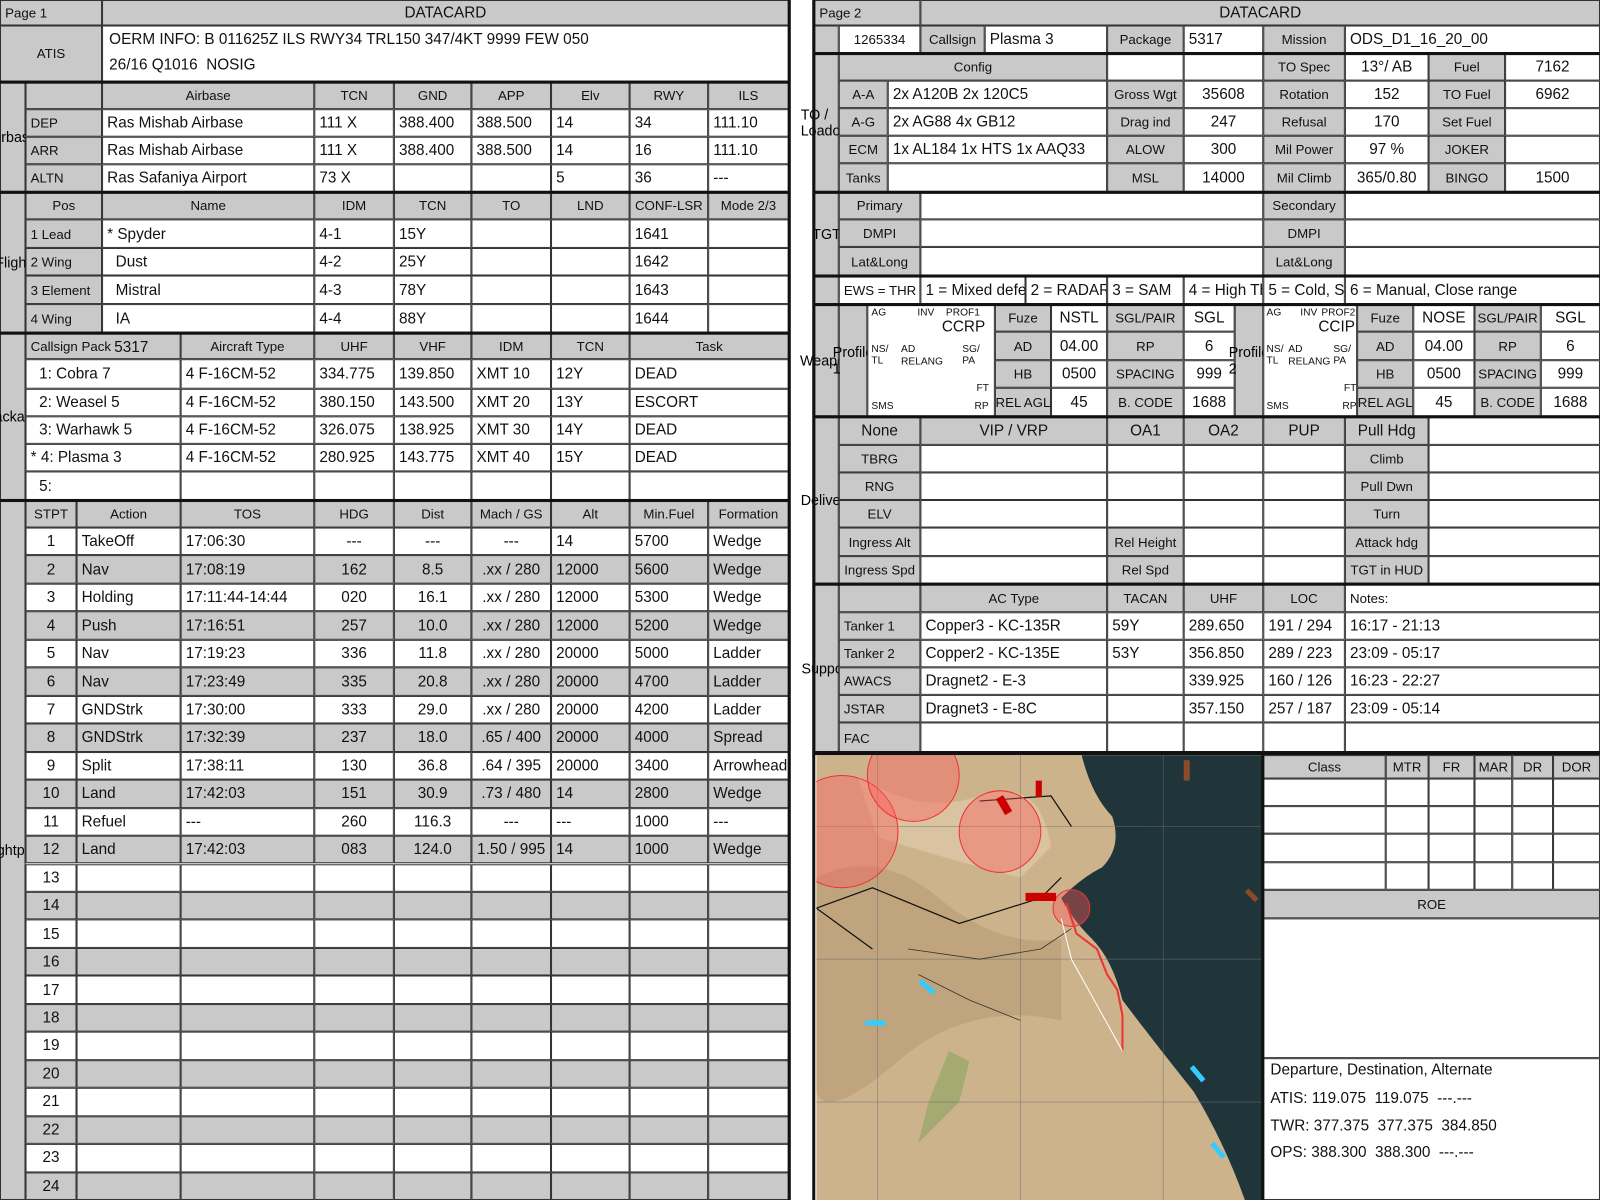 The image size is (1600, 1200). What do you see at coordinates (511, 737) in the screenshot?
I see `cell: .65 / 400` at bounding box center [511, 737].